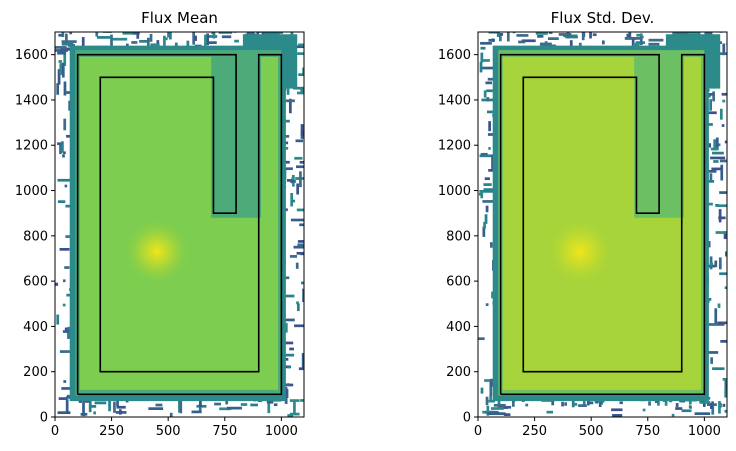 The image size is (736, 451). What do you see at coordinates (174, 428) in the screenshot?
I see `x-axis: 0 250 500 750 1000` at bounding box center [174, 428].